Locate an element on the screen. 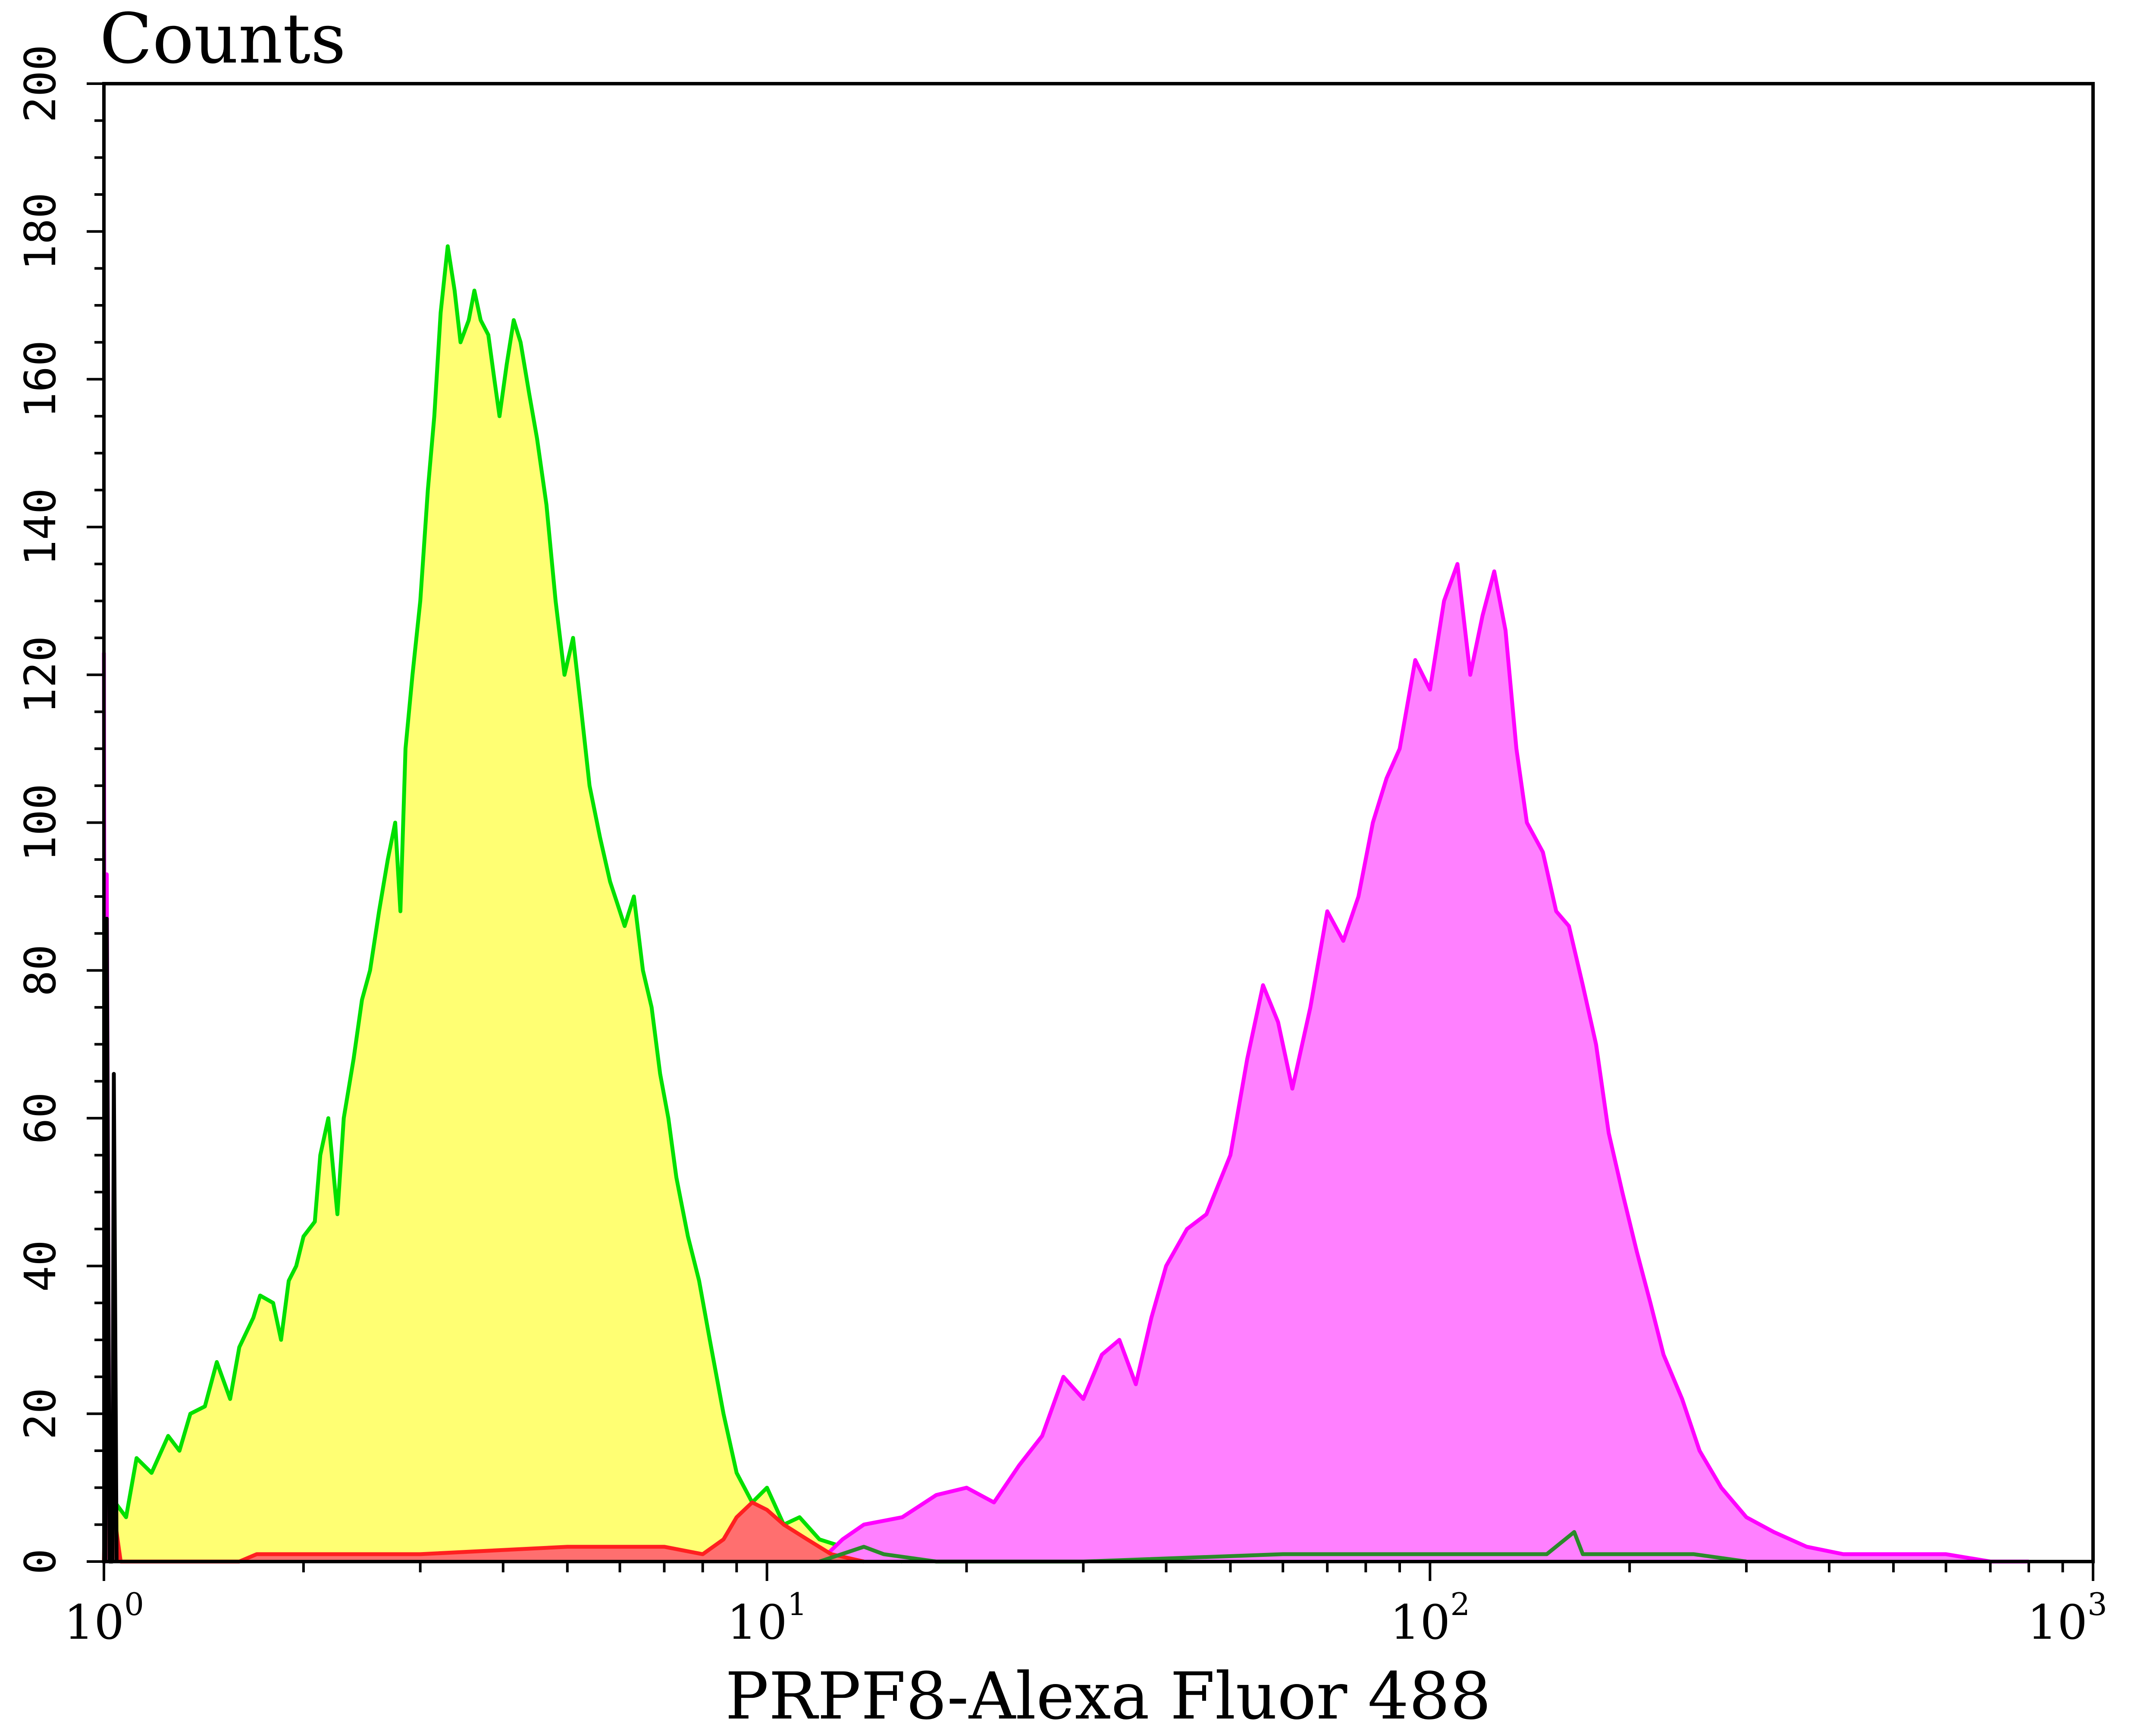  x-tick-exponent: 1 is located at coordinates (797, 1604).